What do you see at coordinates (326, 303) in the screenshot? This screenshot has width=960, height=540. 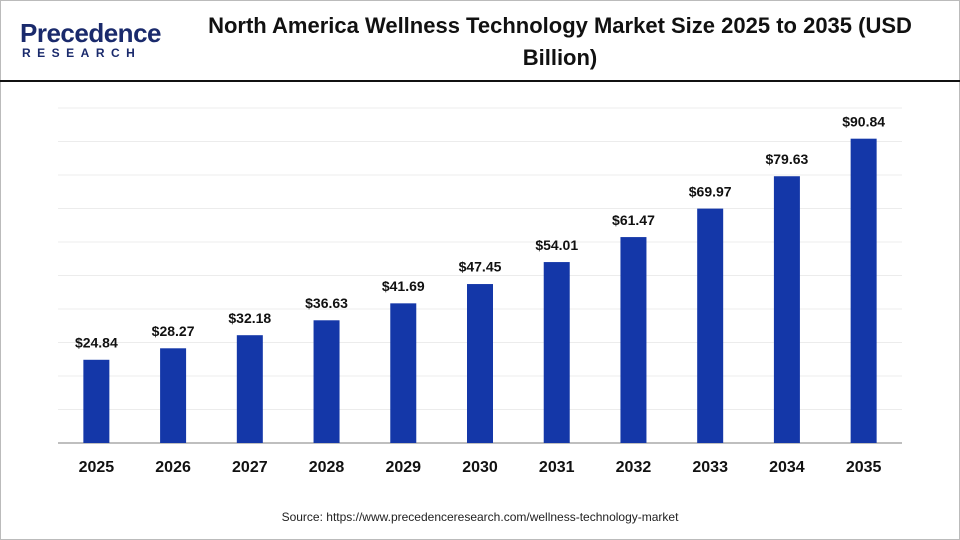 I see `data-label: $36.63` at bounding box center [326, 303].